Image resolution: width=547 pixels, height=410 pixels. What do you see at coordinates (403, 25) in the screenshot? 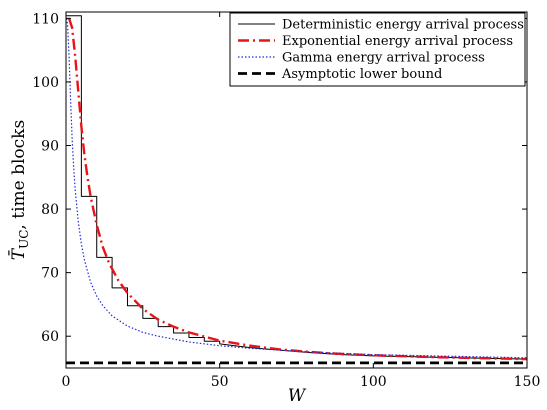
I see `legend-entry-label: Deterministic energy arrival process` at bounding box center [403, 25].